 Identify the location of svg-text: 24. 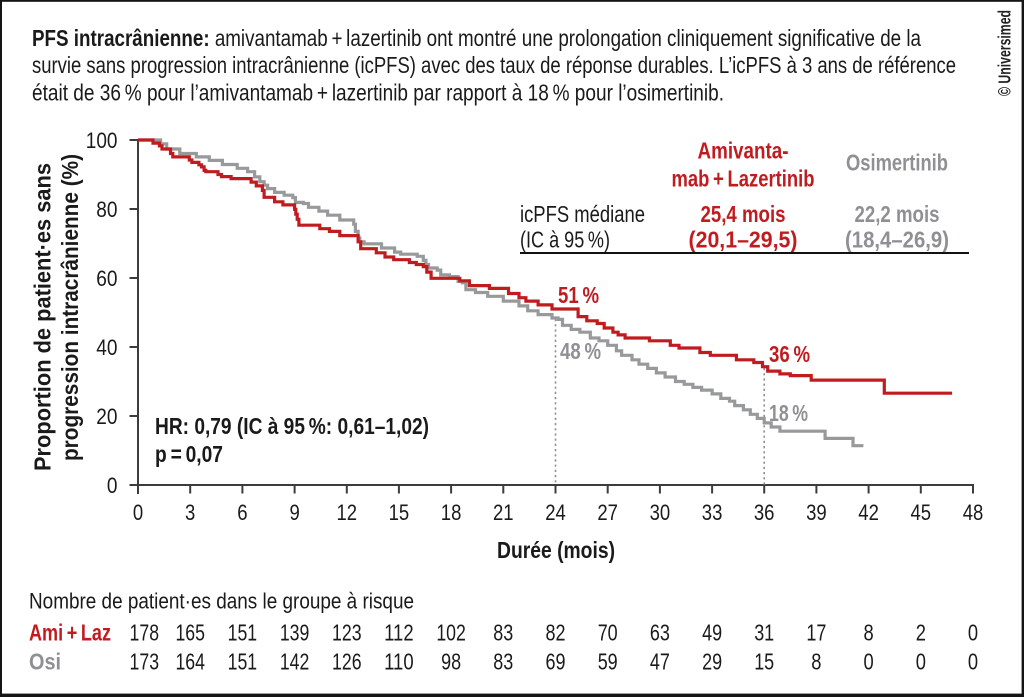
(555, 512).